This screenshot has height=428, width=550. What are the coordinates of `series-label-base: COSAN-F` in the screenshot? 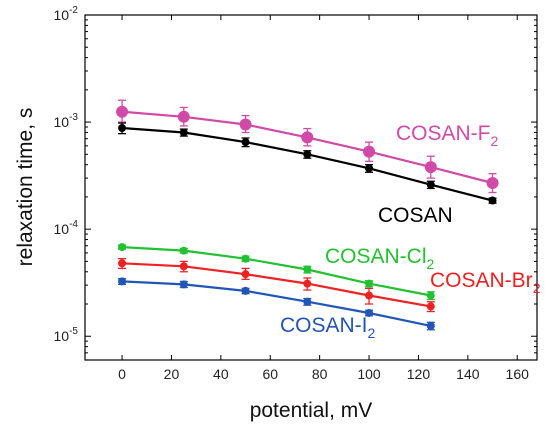 It's located at (443, 133).